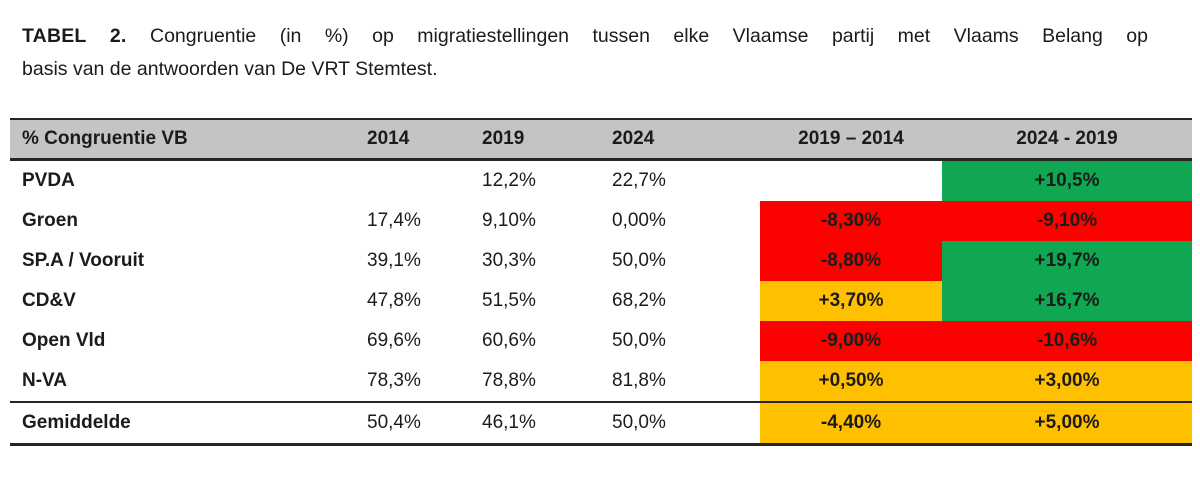  I want to click on cell-diff-2019-2014: -4,40%, so click(851, 423).